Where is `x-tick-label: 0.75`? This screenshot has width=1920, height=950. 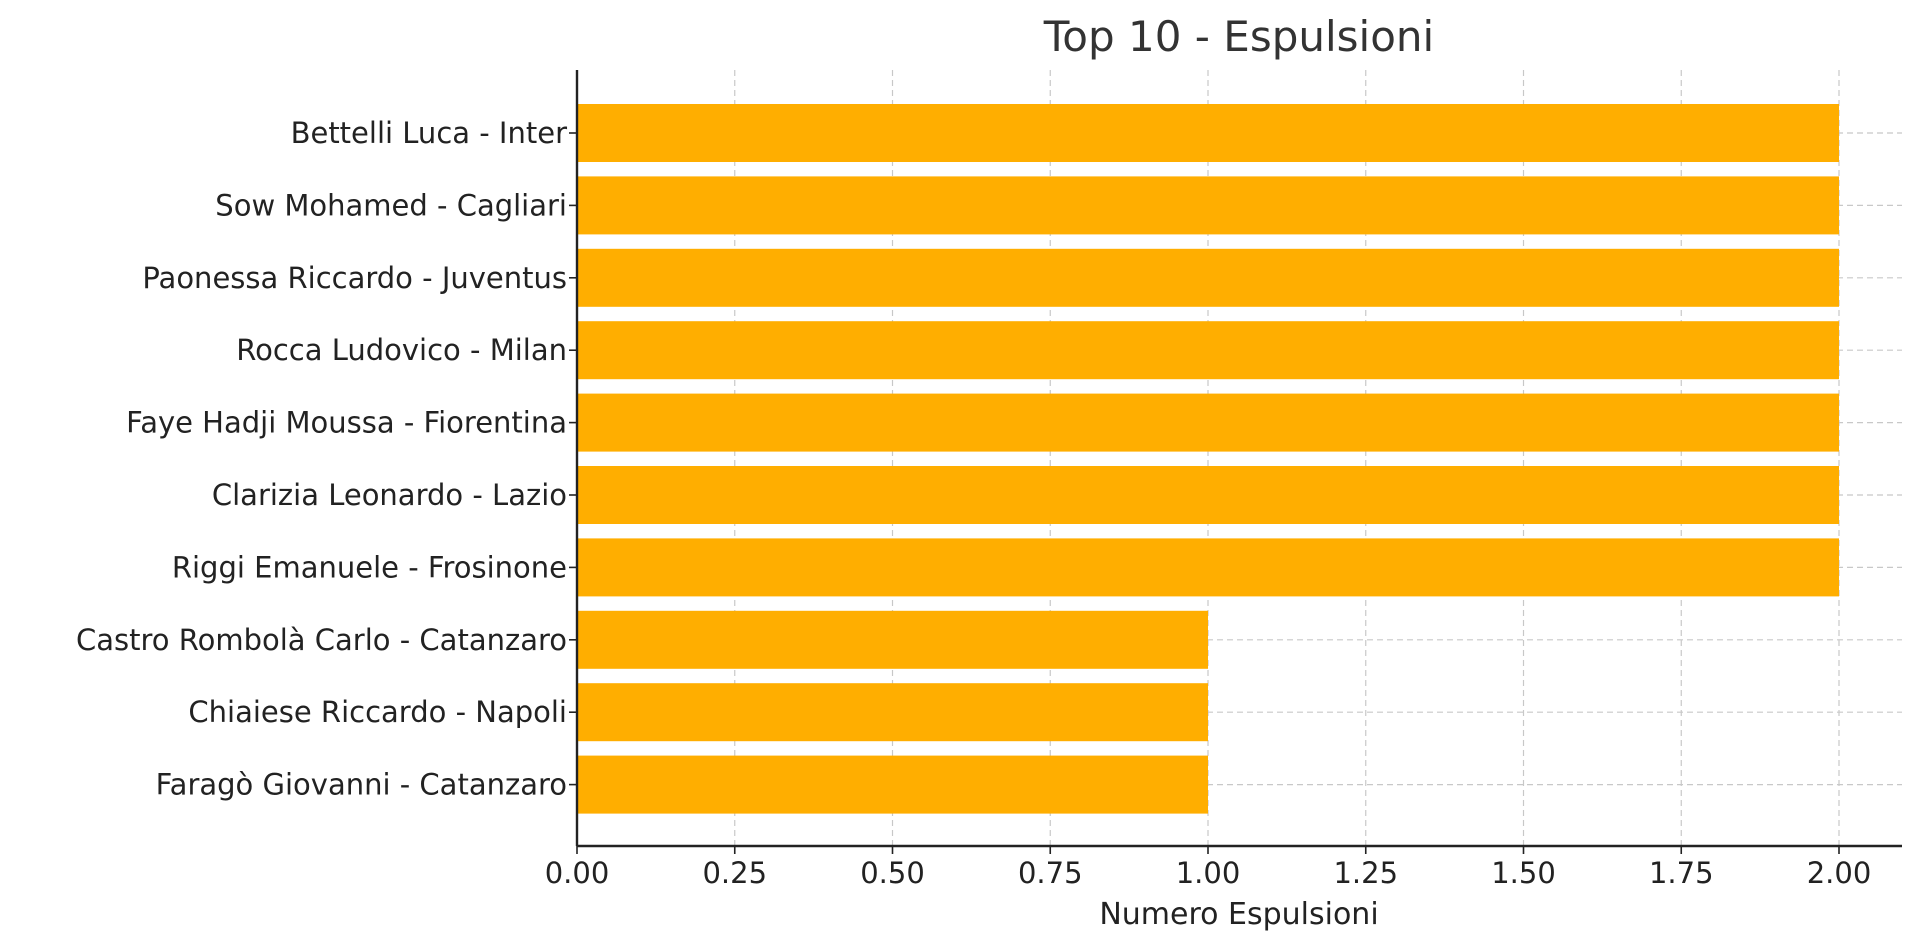
x-tick-label: 0.75 is located at coordinates (1050, 873).